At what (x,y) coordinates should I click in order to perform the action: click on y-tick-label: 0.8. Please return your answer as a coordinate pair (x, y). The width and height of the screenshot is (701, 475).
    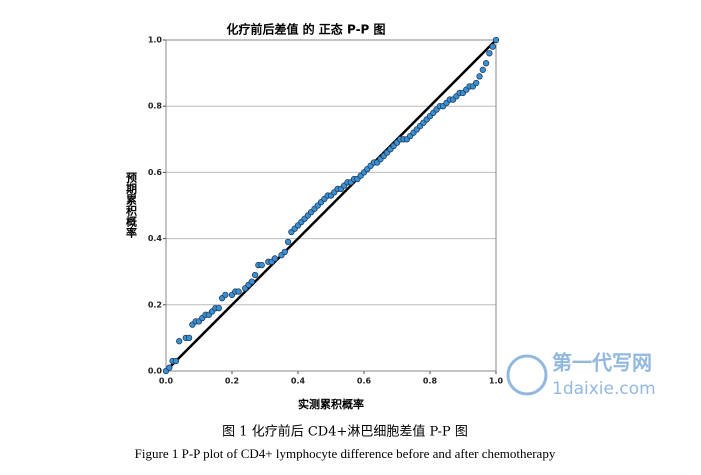
    Looking at the image, I should click on (155, 106).